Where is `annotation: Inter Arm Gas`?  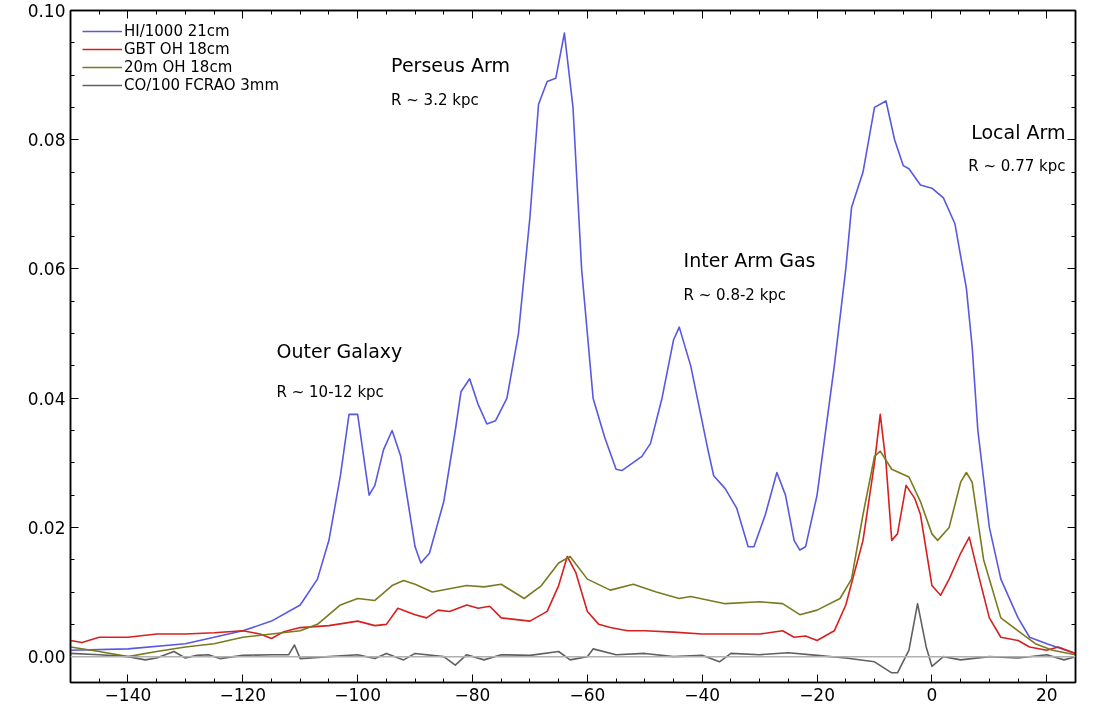 annotation: Inter Arm Gas is located at coordinates (749, 260).